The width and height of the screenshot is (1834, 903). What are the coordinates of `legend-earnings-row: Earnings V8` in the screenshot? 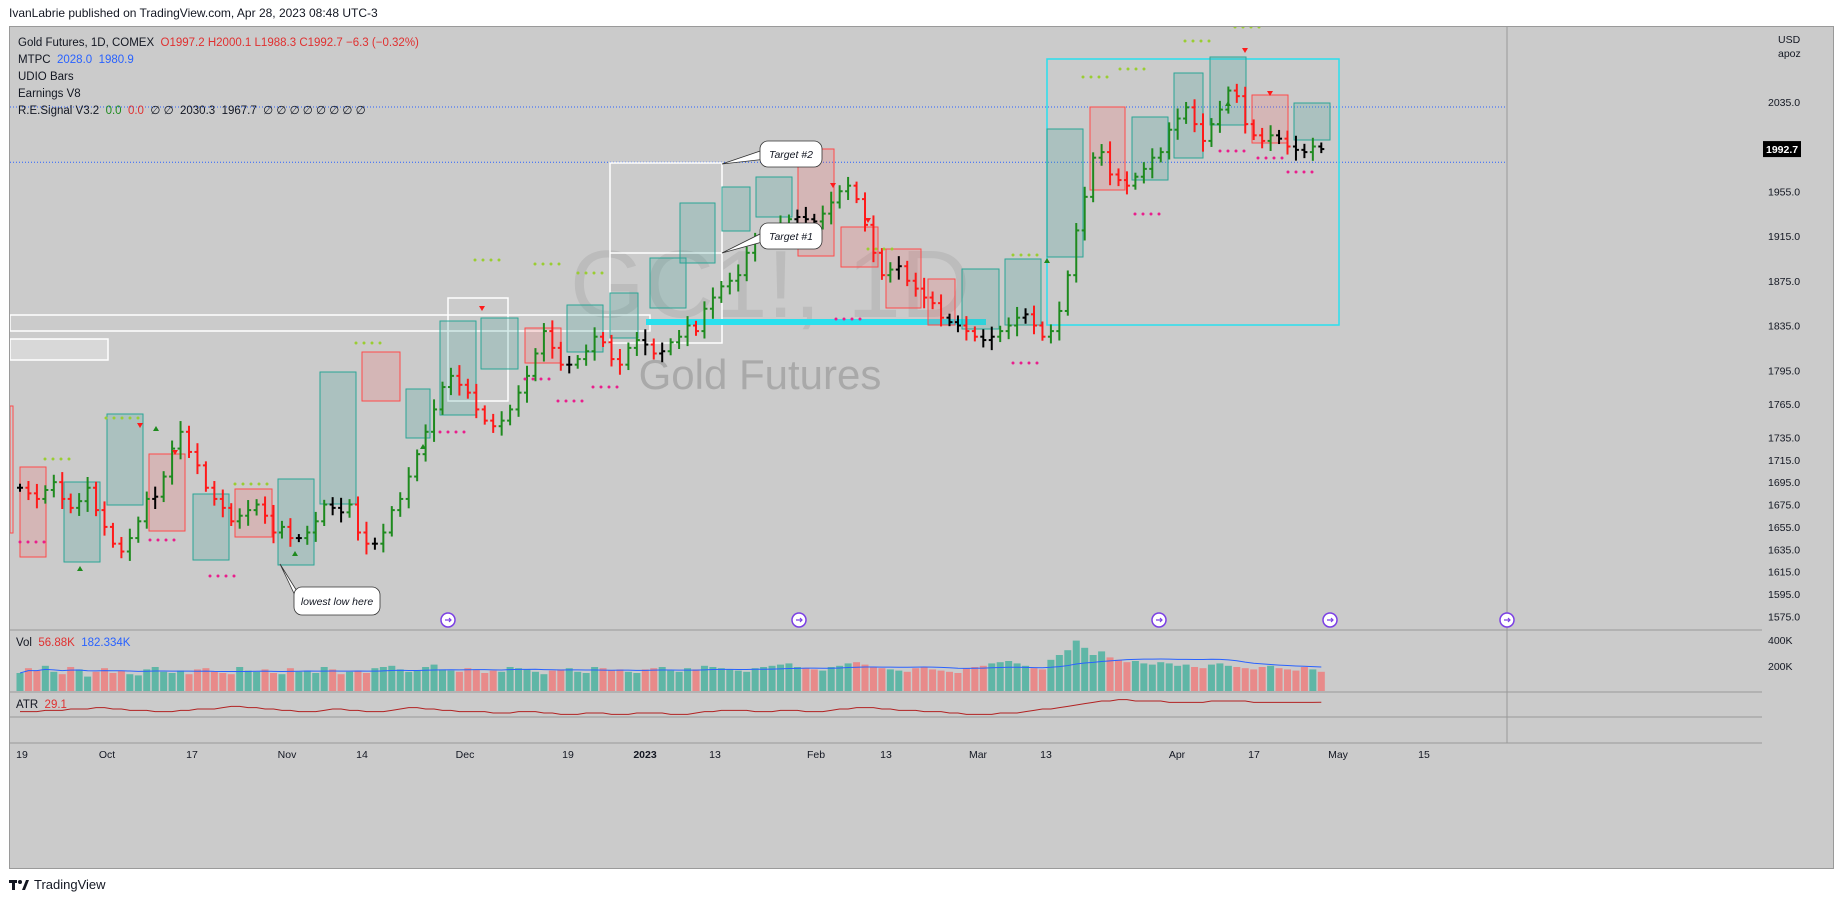 It's located at (218, 94).